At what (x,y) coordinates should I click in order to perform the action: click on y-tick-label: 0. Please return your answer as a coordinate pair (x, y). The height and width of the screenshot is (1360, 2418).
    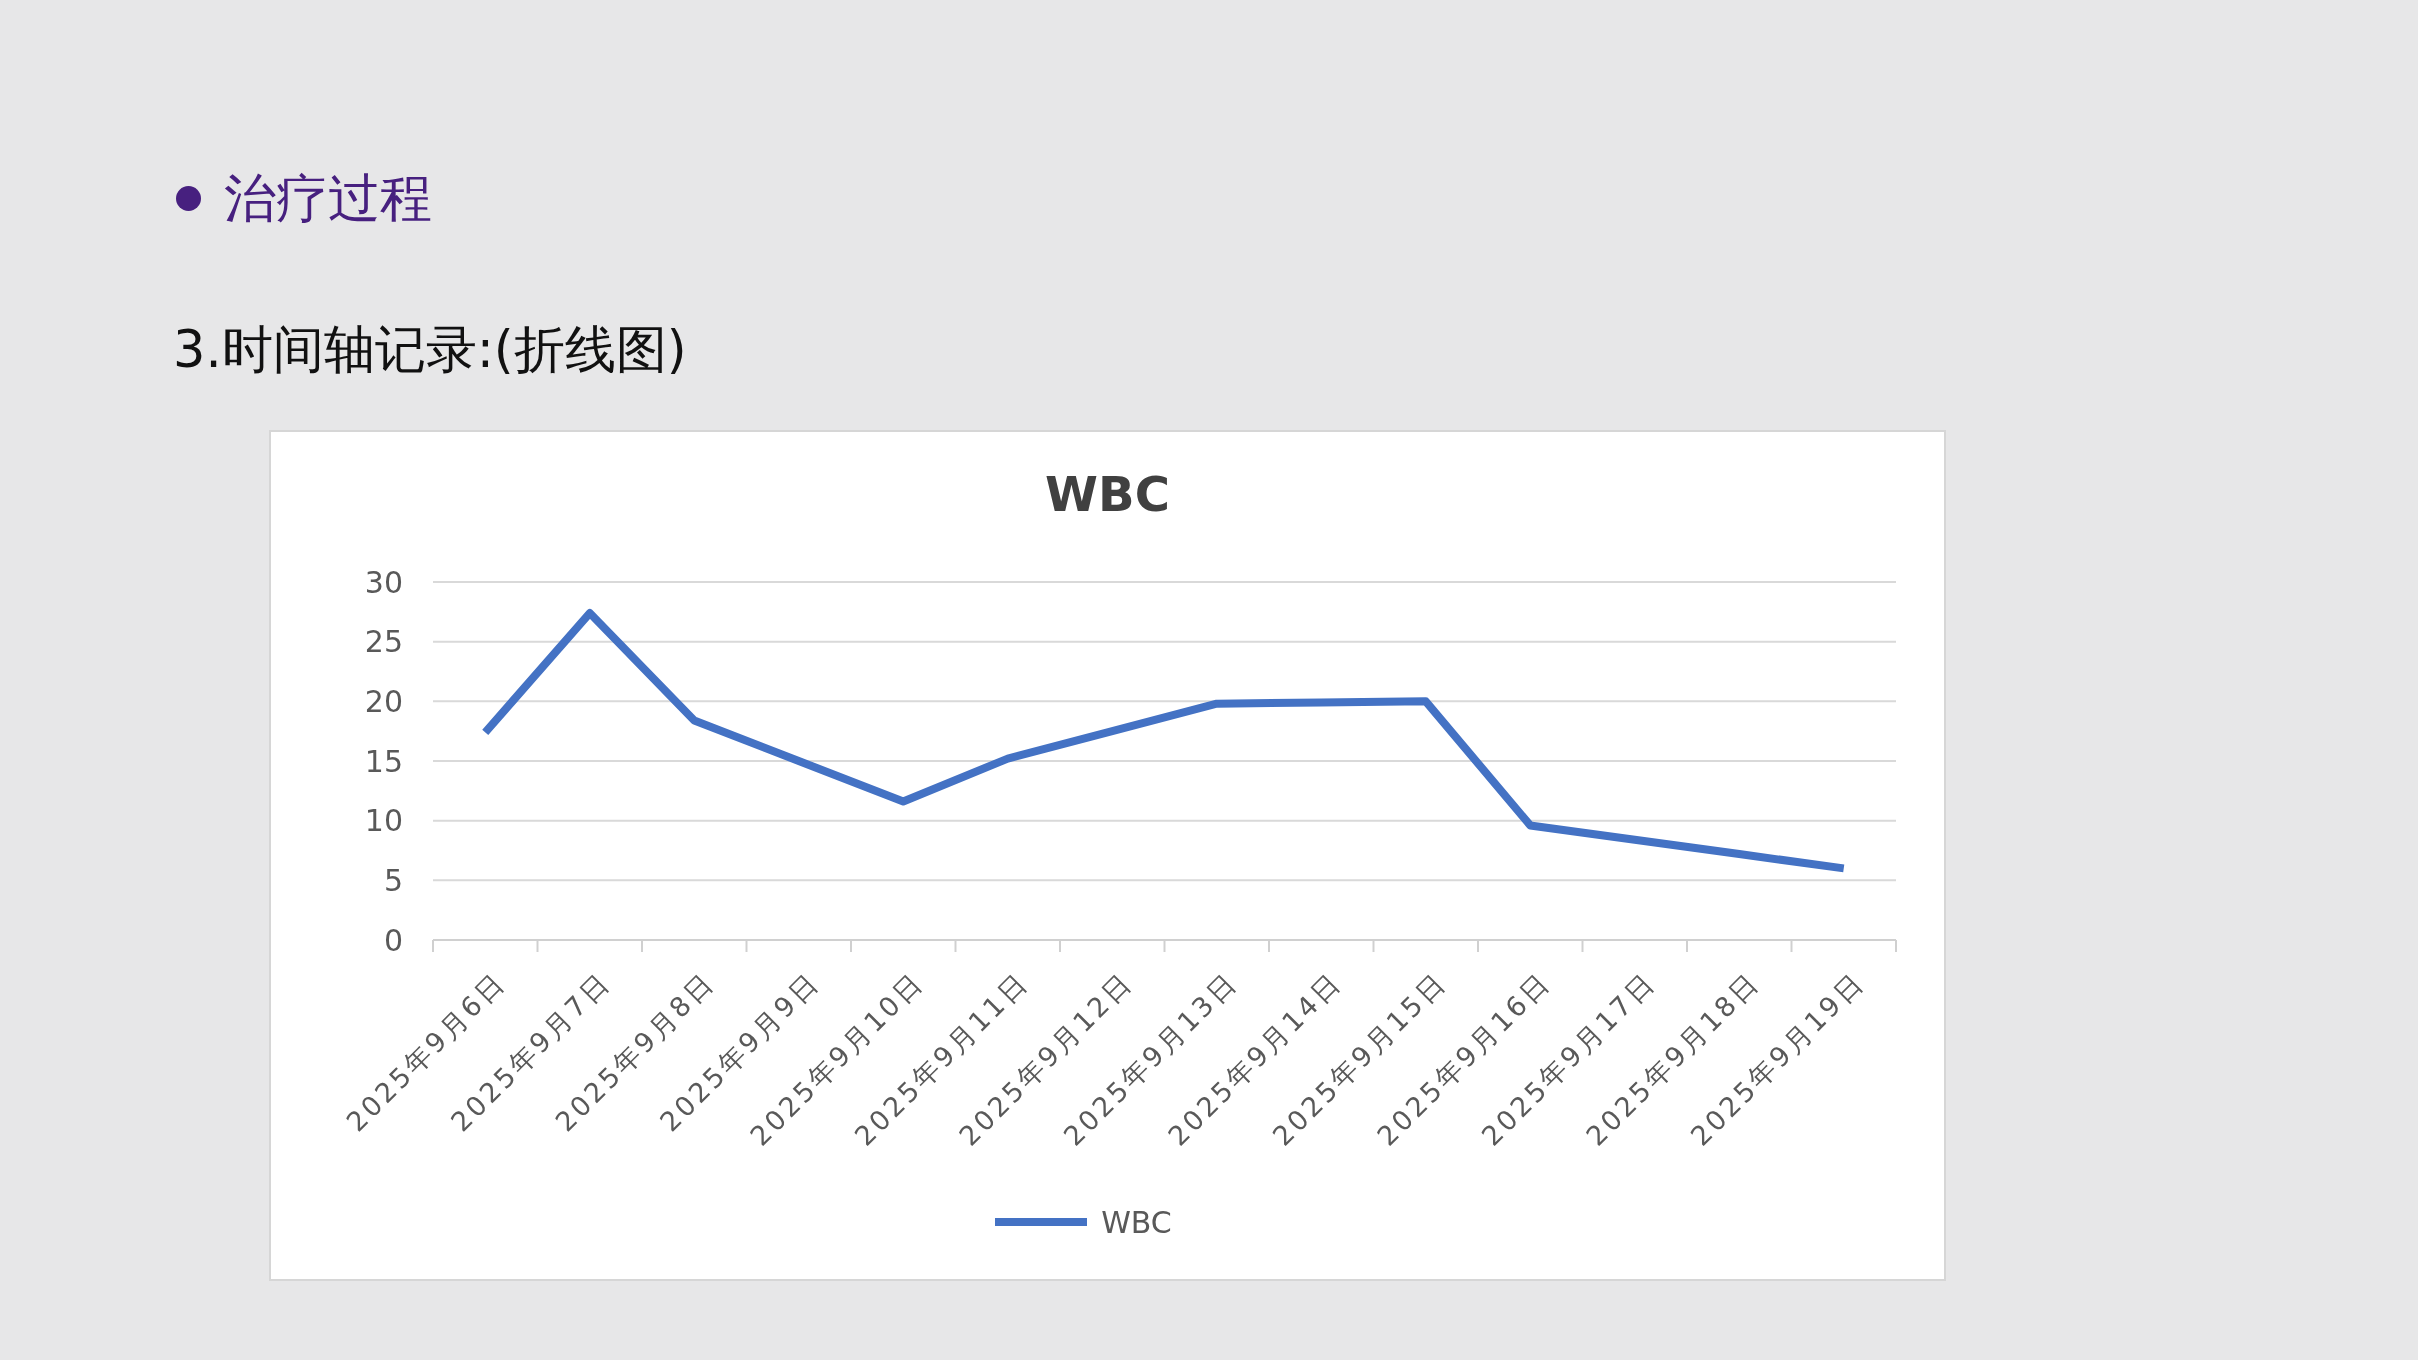
    Looking at the image, I should click on (393, 940).